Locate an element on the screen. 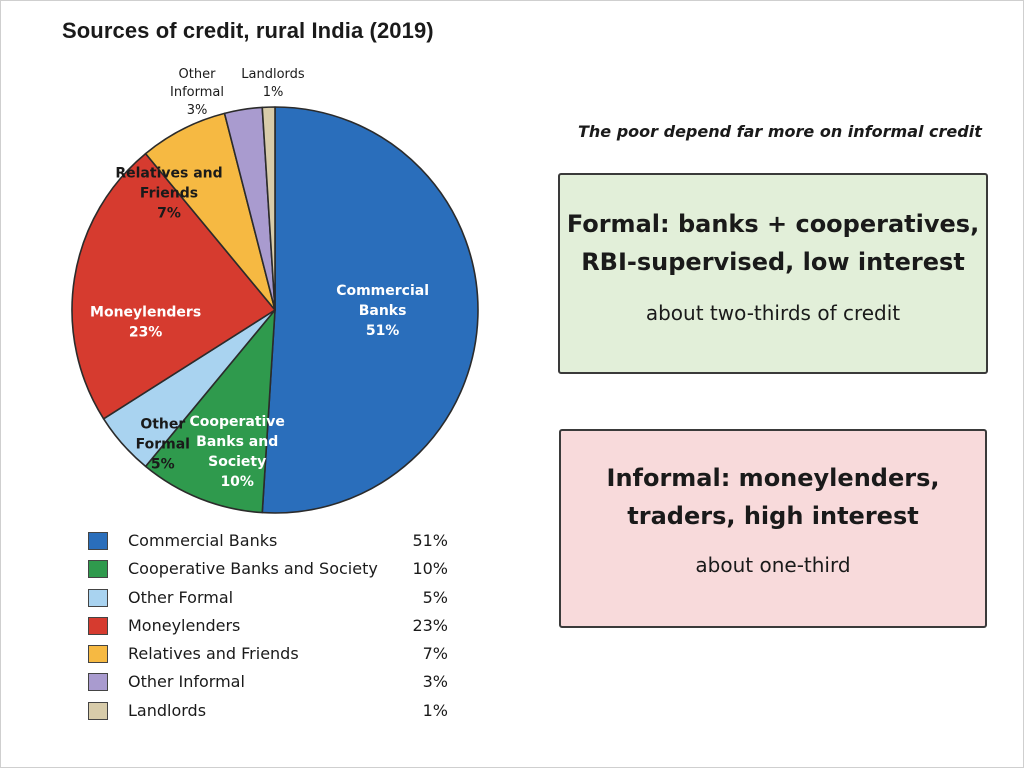 The width and height of the screenshot is (1024, 768). legend-item-other-informal: Other Informal 3% is located at coordinates (268, 683).